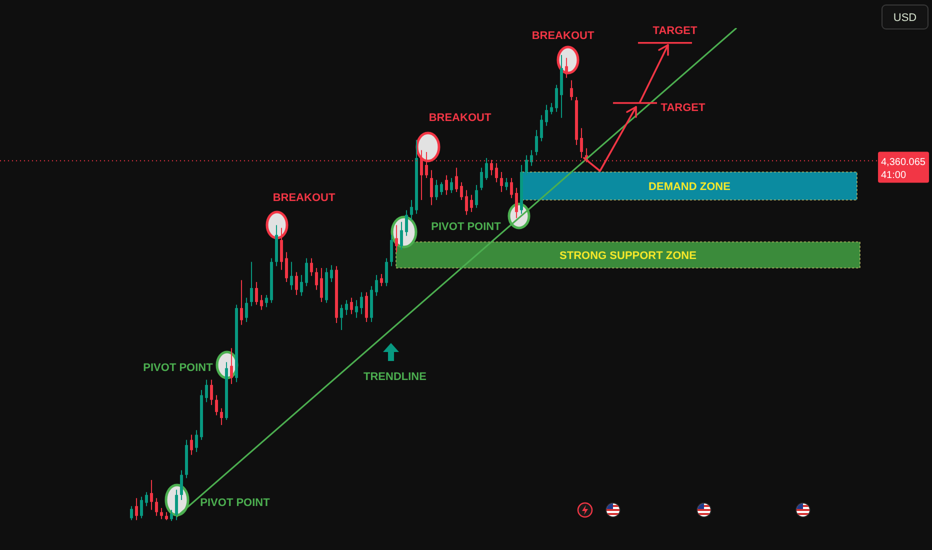 This screenshot has width=932, height=550. Describe the element at coordinates (893, 175) in the screenshot. I see `text: 41:00` at that location.